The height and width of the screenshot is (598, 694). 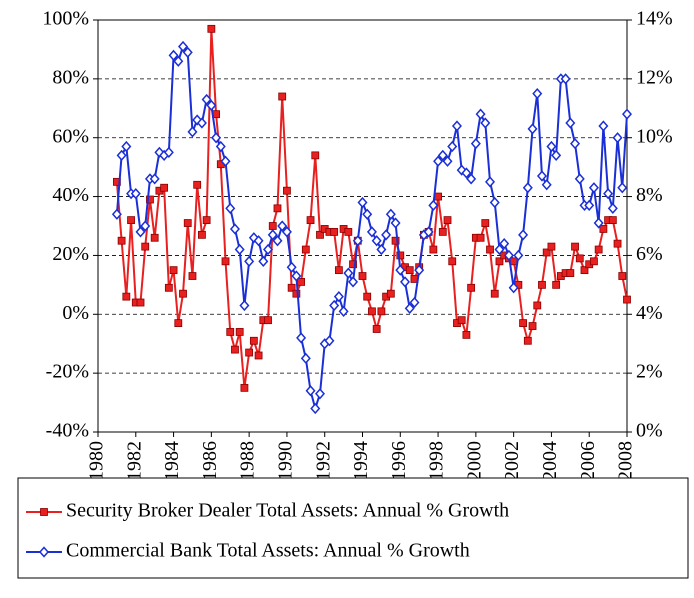 What do you see at coordinates (323, 461) in the screenshot?
I see `x-tick-label: 1992` at bounding box center [323, 461].